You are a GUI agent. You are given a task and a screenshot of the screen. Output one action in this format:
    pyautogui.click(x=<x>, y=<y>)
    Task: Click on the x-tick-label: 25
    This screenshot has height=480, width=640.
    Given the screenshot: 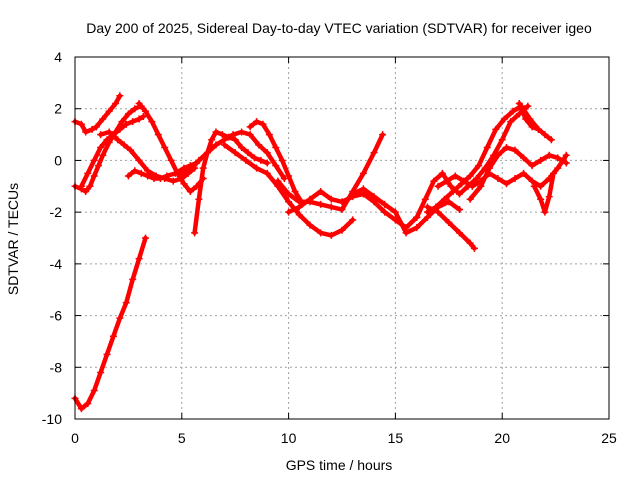 What is the action you would take?
    pyautogui.click(x=609, y=438)
    